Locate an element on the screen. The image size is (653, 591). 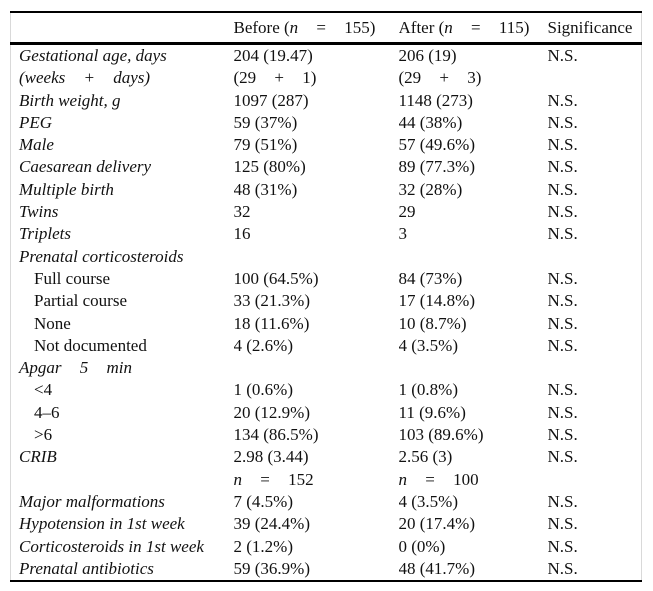
before-cell: 59 (36.9%) is located at coordinates (271, 568).